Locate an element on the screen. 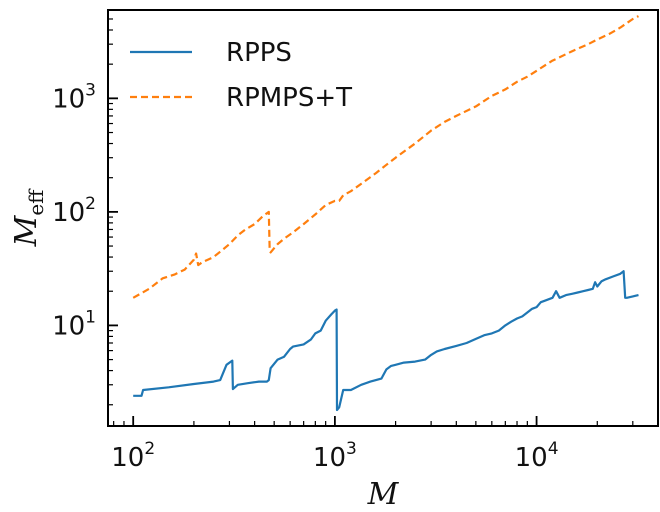  y-axis-label: Meff is located at coordinates (28, 218).